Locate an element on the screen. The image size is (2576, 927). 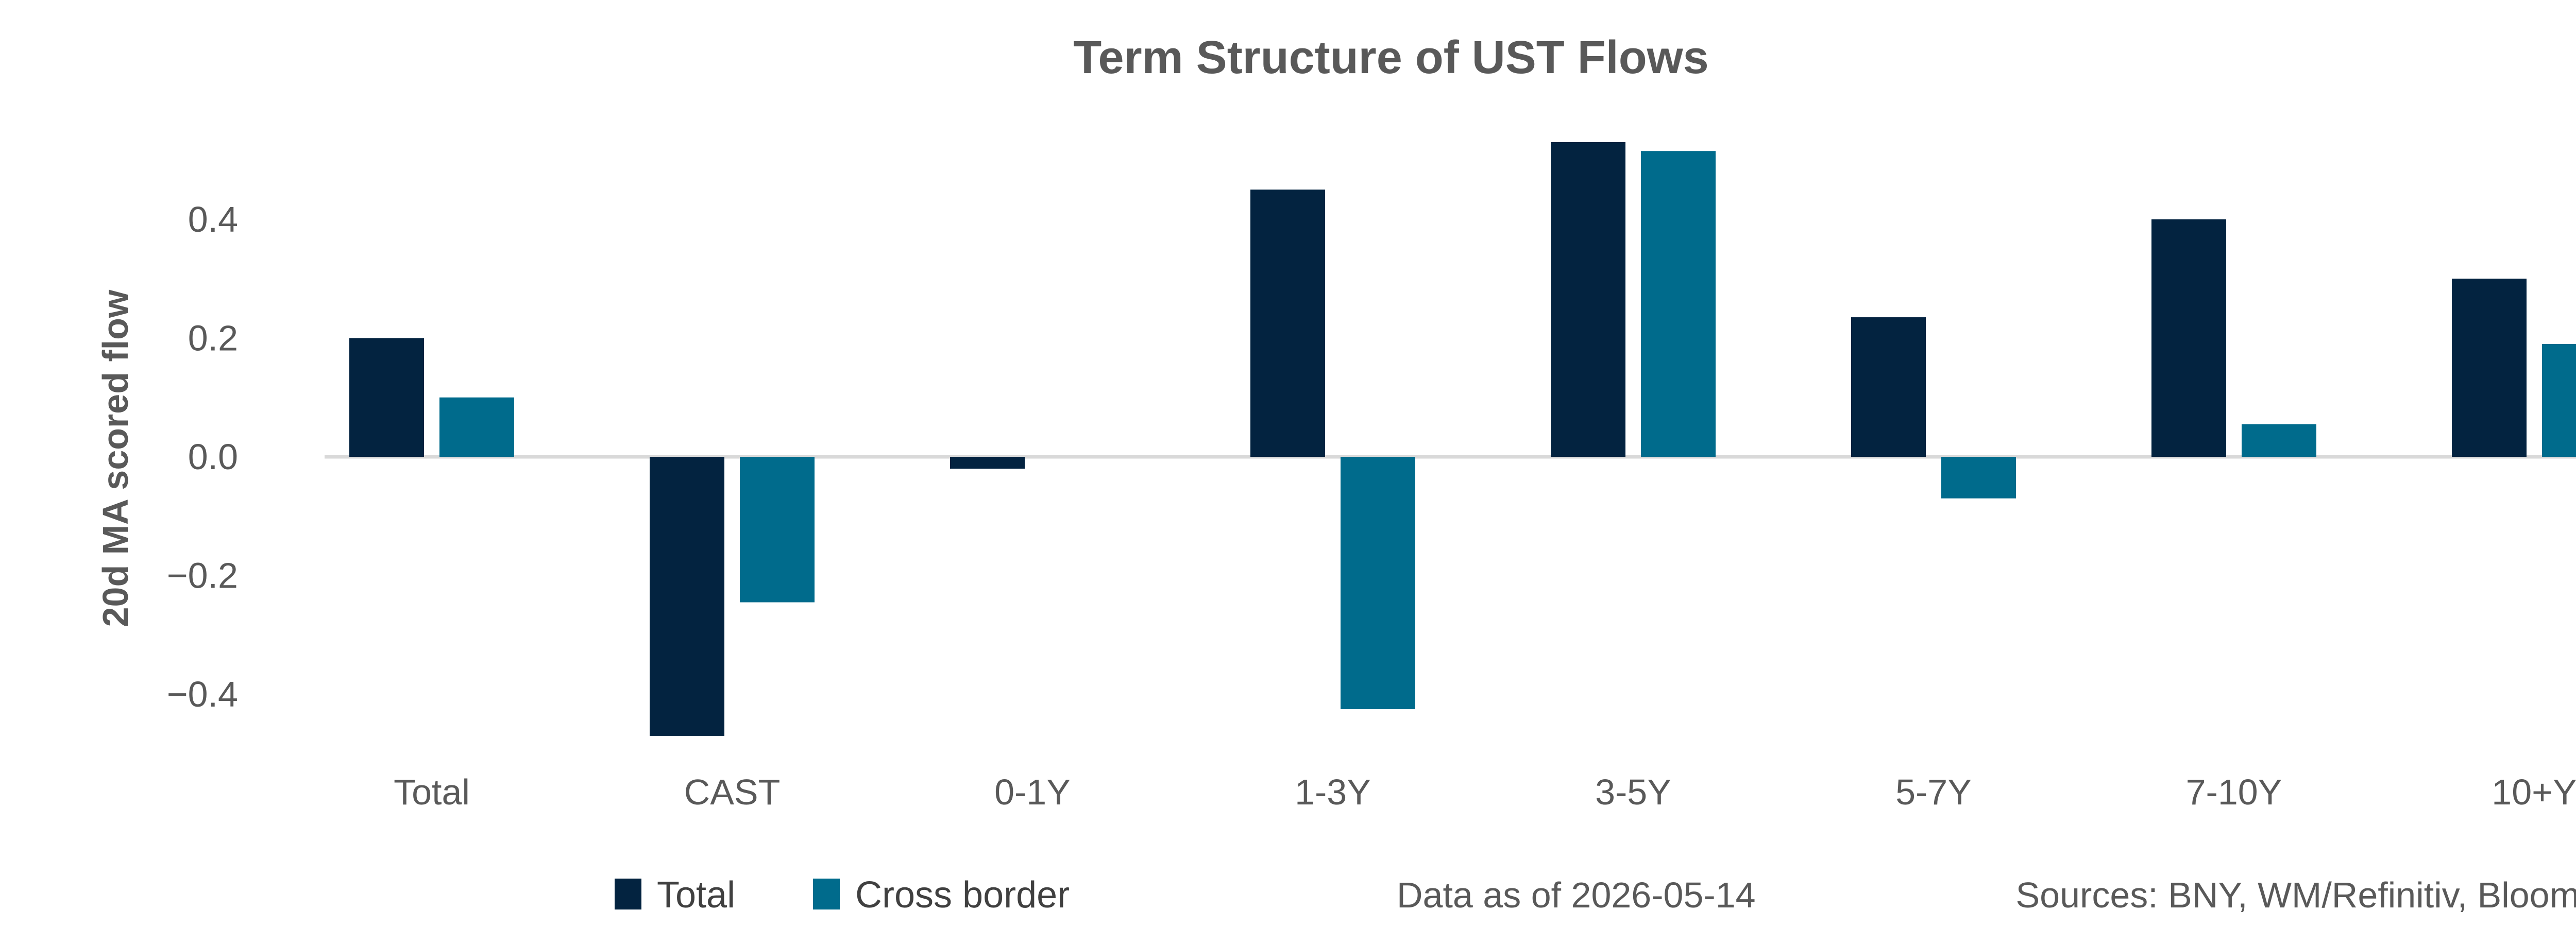
bar-total-7-10y is located at coordinates (2188, 338).